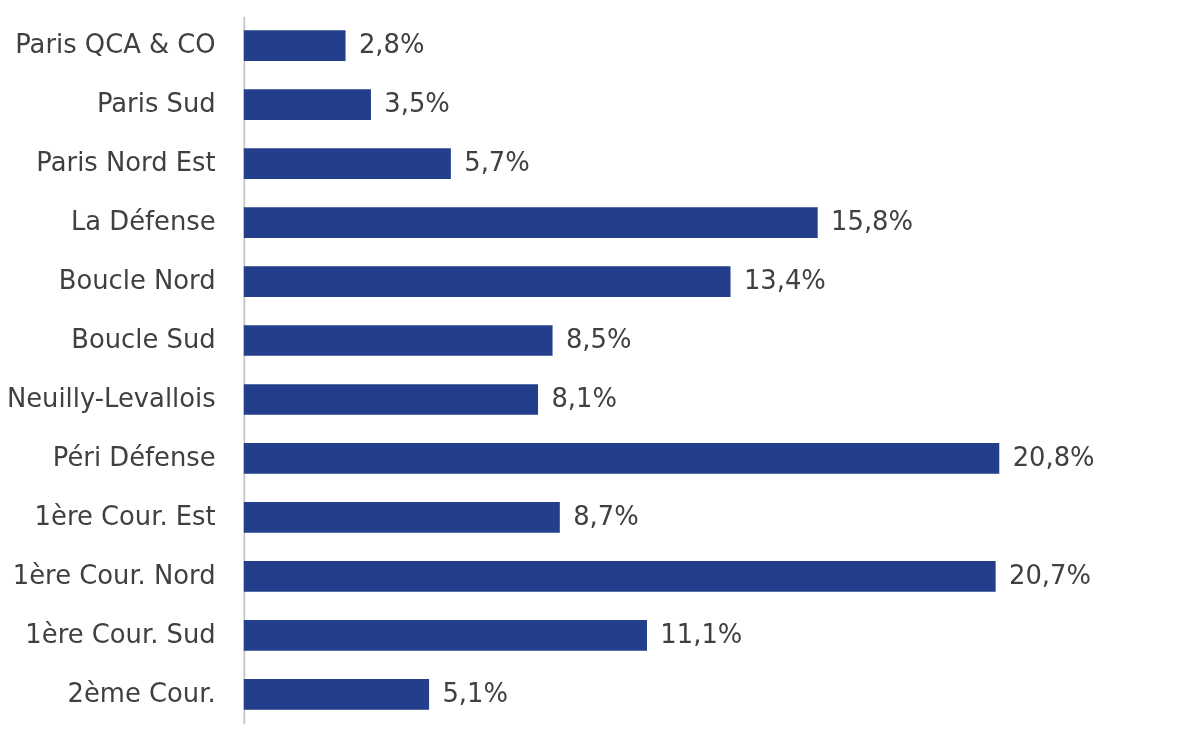 This screenshot has height=748, width=1202. I want to click on data-label: 20,8%, so click(1053, 457).